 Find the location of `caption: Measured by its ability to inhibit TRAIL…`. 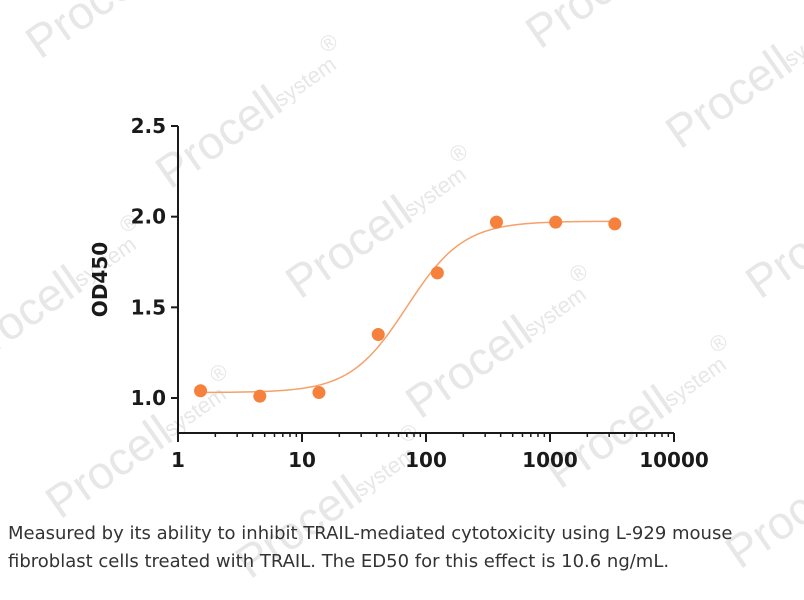

caption: Measured by its ability to inhibit TRAIL… is located at coordinates (405, 548).